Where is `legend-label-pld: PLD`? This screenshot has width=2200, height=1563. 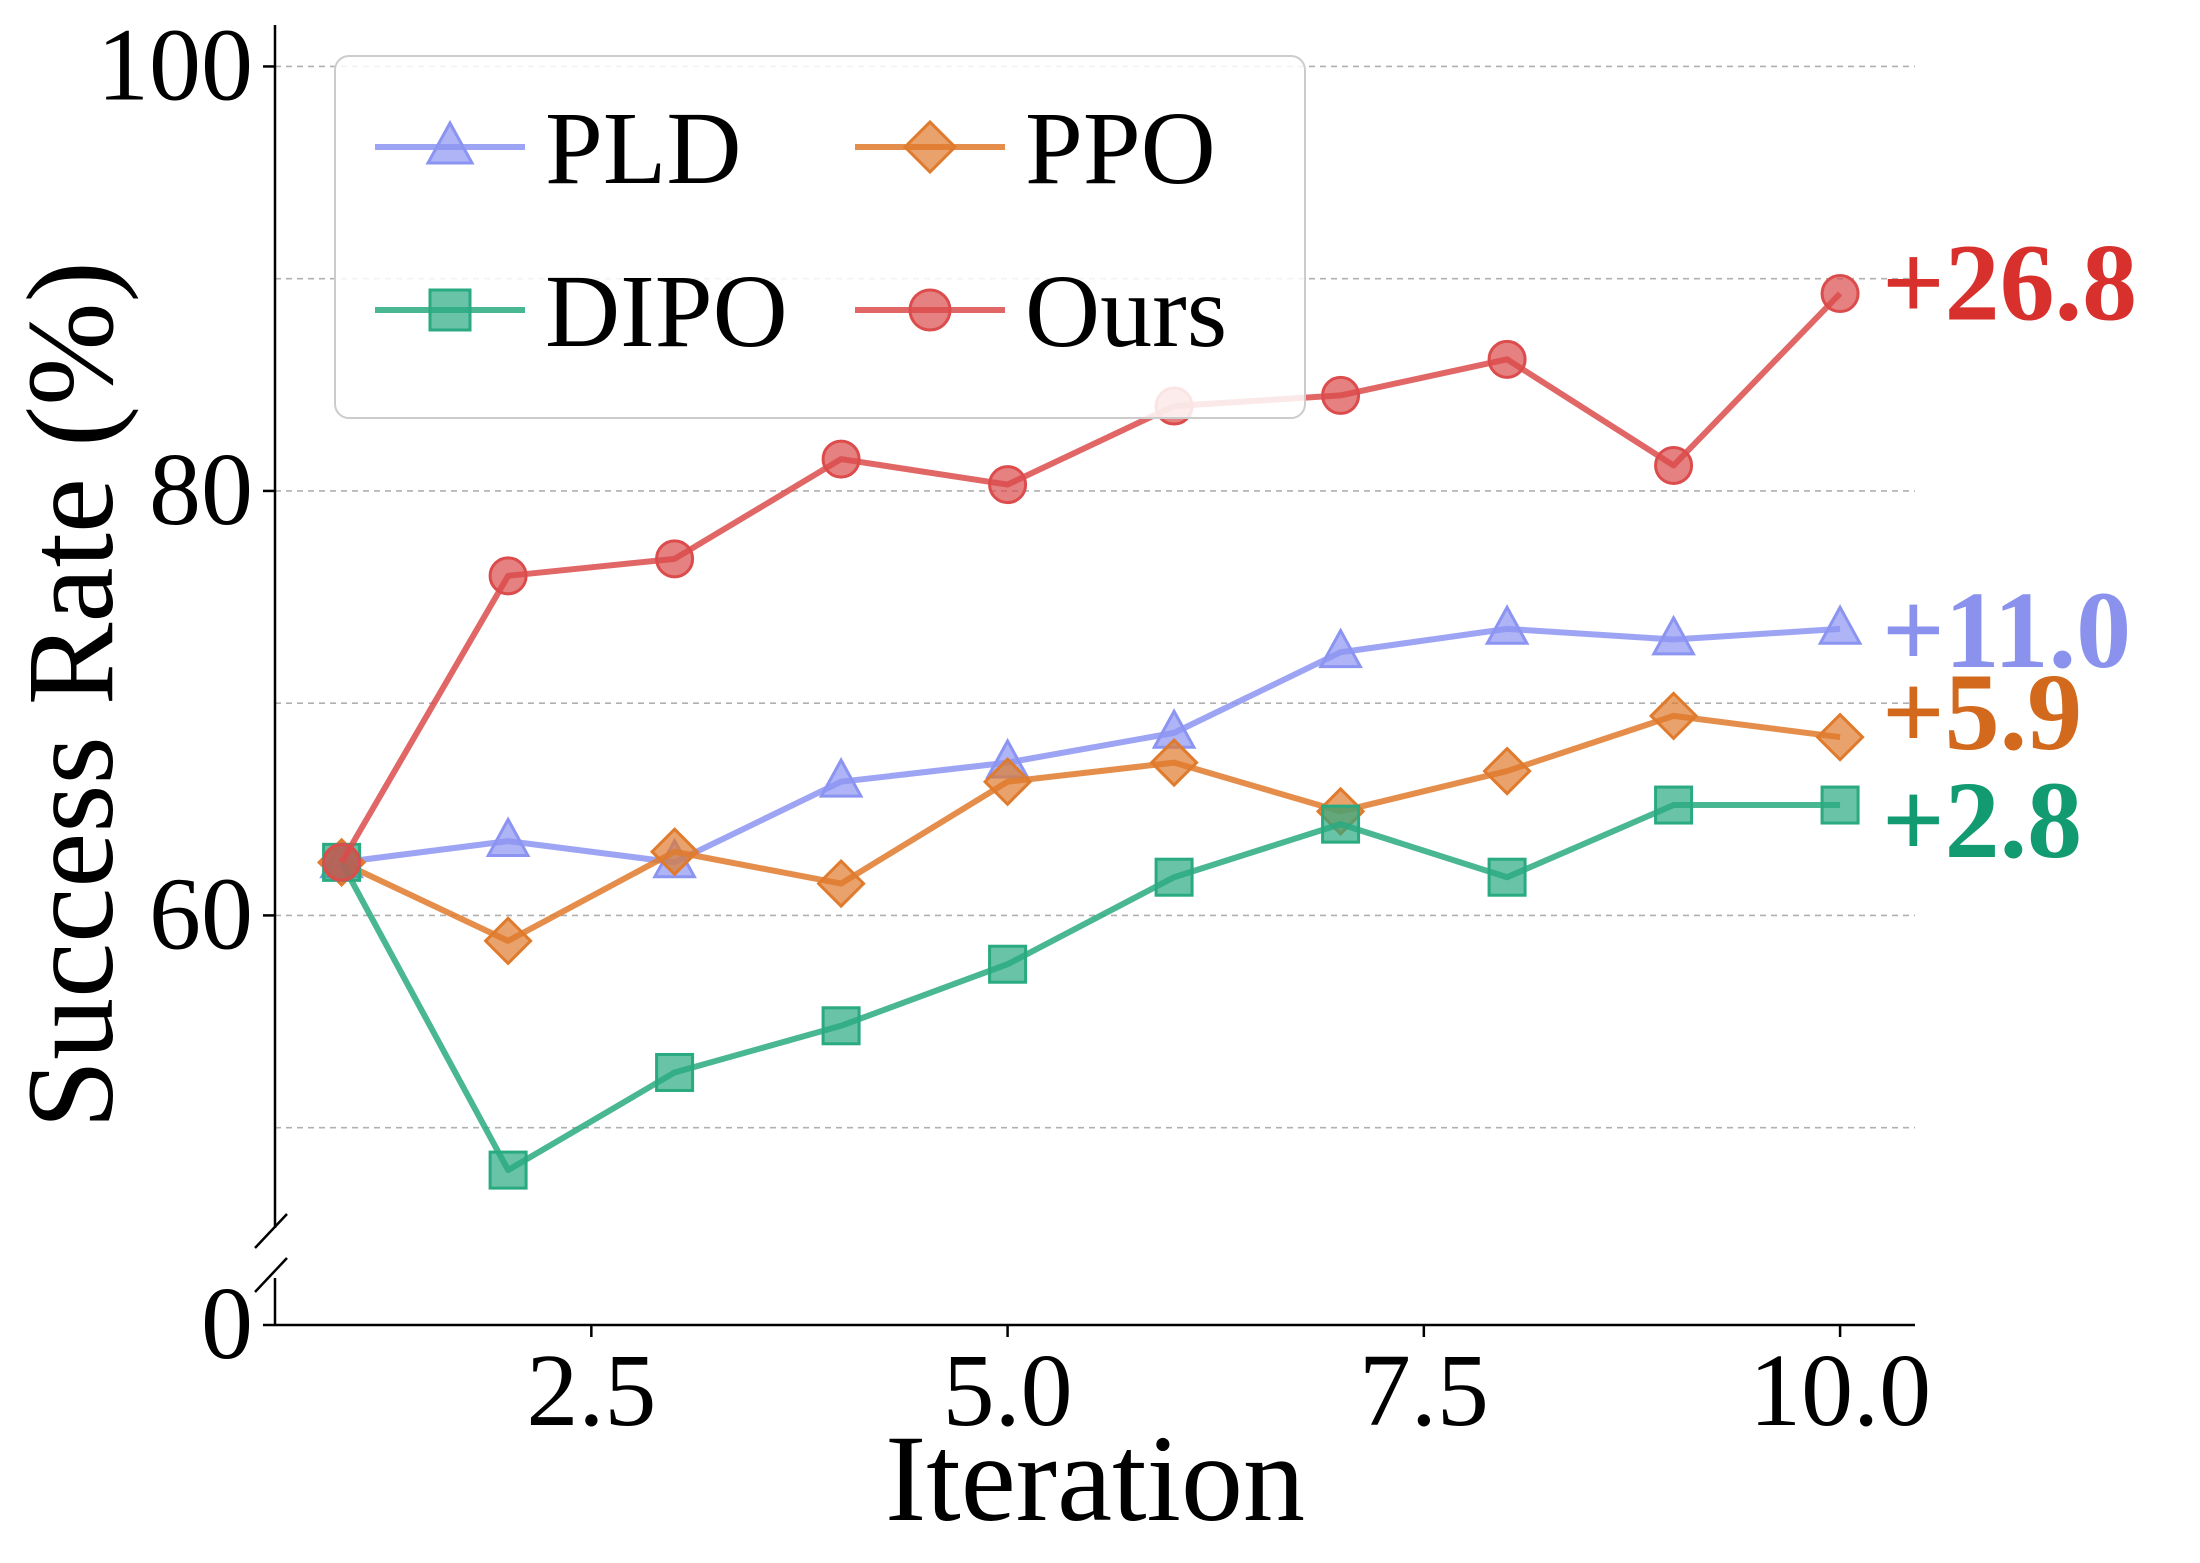 legend-label-pld: PLD is located at coordinates (643, 148).